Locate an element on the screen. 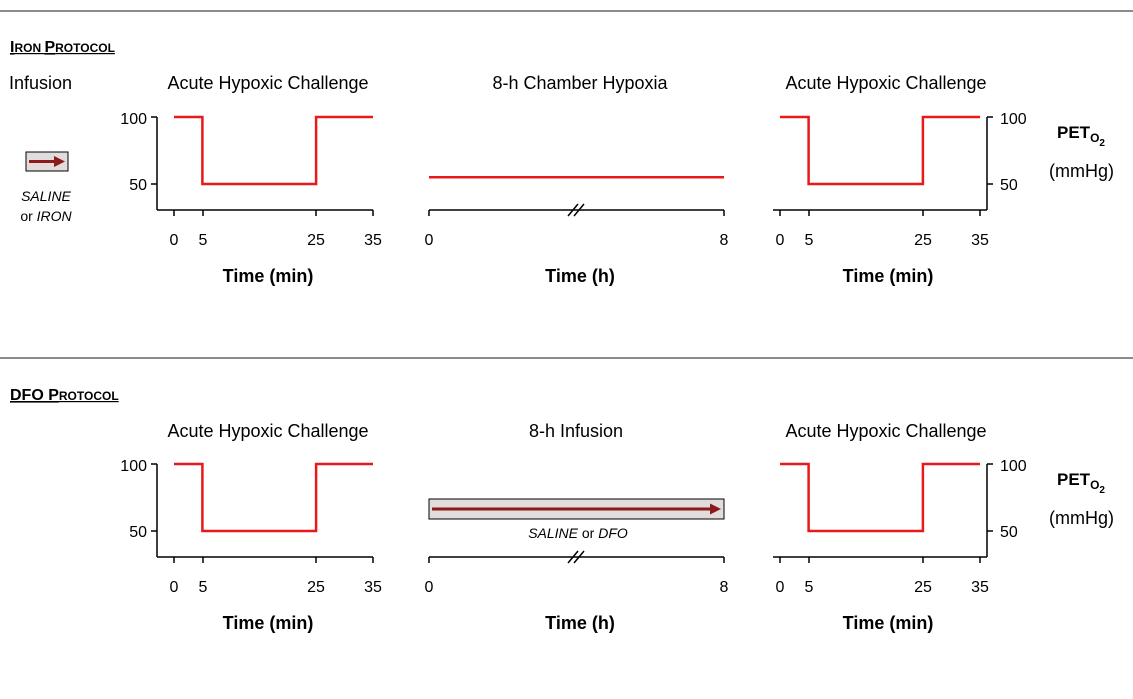  panel-title-chamber: 8-h Chamber Hypoxia is located at coordinates (580, 83).